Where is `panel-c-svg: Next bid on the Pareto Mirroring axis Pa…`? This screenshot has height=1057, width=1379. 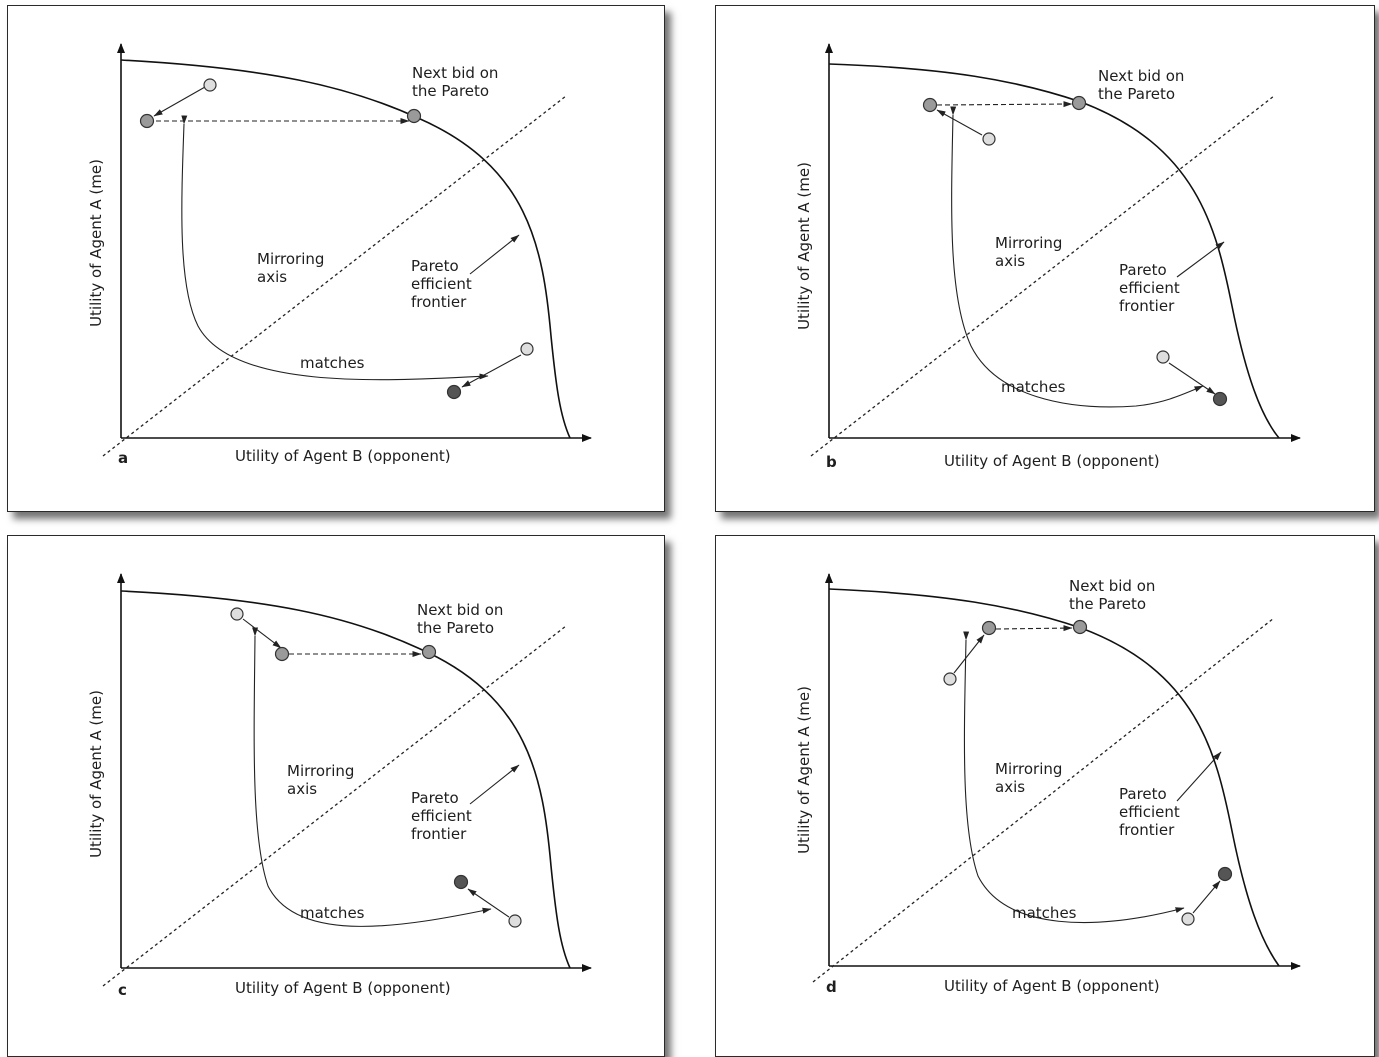
panel-c-svg: Next bid on the Pareto Mirroring axis Pa… is located at coordinates (339, 786).